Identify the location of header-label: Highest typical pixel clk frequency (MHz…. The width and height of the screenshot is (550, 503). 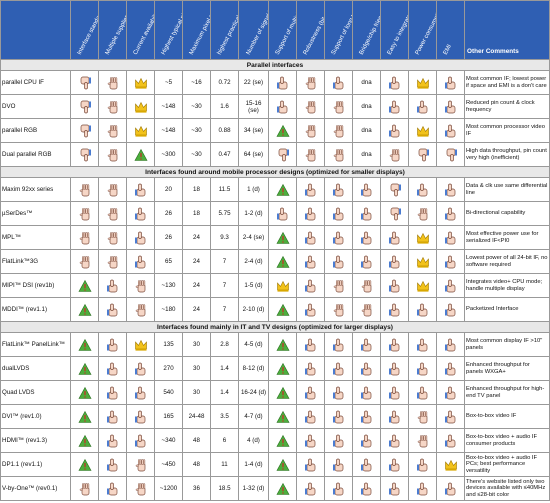
(171, 29).